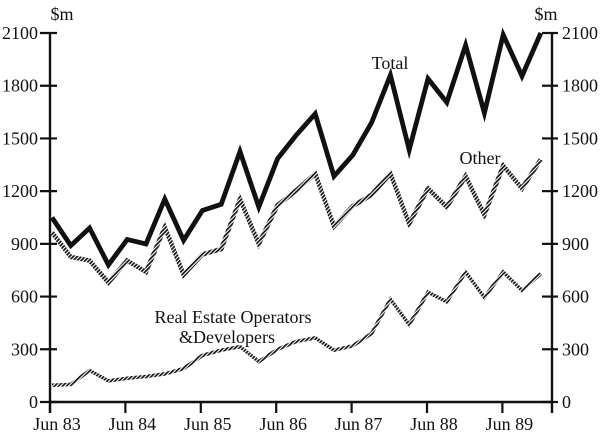 This screenshot has width=600, height=437. I want to click on x-tick-label: Jun 89, so click(510, 424).